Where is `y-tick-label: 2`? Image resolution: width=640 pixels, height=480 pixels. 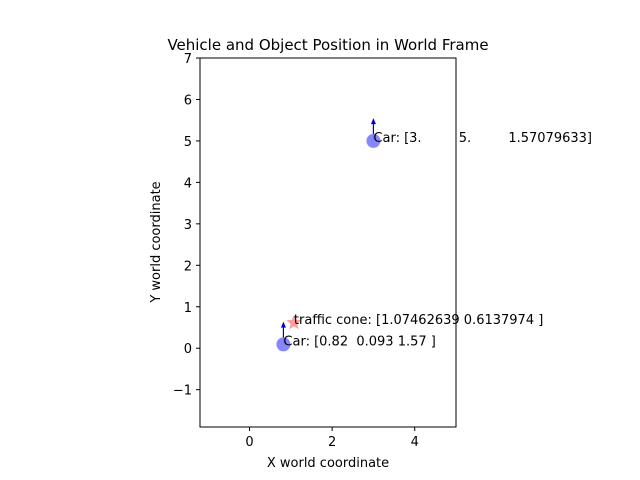 y-tick-label: 2 is located at coordinates (188, 266).